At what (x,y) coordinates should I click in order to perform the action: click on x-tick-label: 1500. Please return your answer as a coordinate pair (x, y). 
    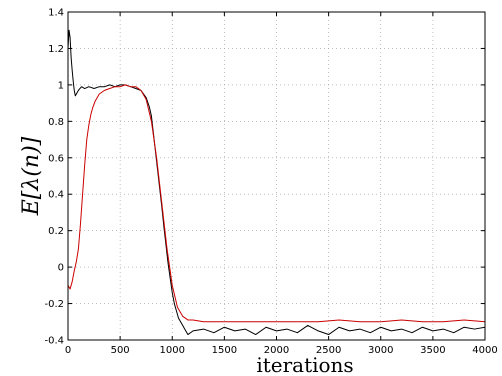
    Looking at the image, I should click on (224, 350).